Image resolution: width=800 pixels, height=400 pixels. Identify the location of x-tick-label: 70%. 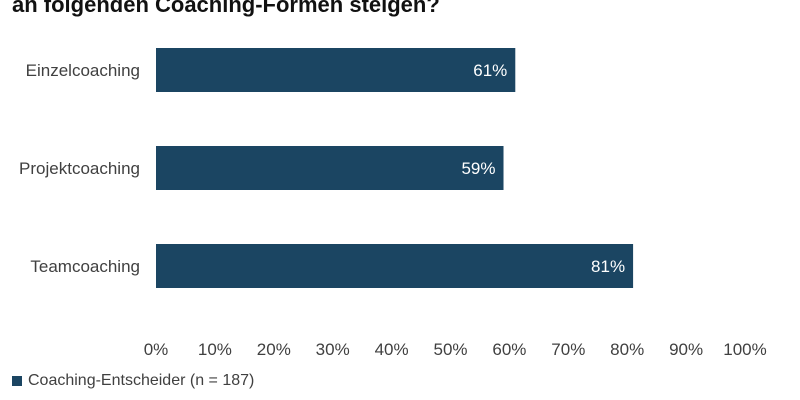
(568, 349).